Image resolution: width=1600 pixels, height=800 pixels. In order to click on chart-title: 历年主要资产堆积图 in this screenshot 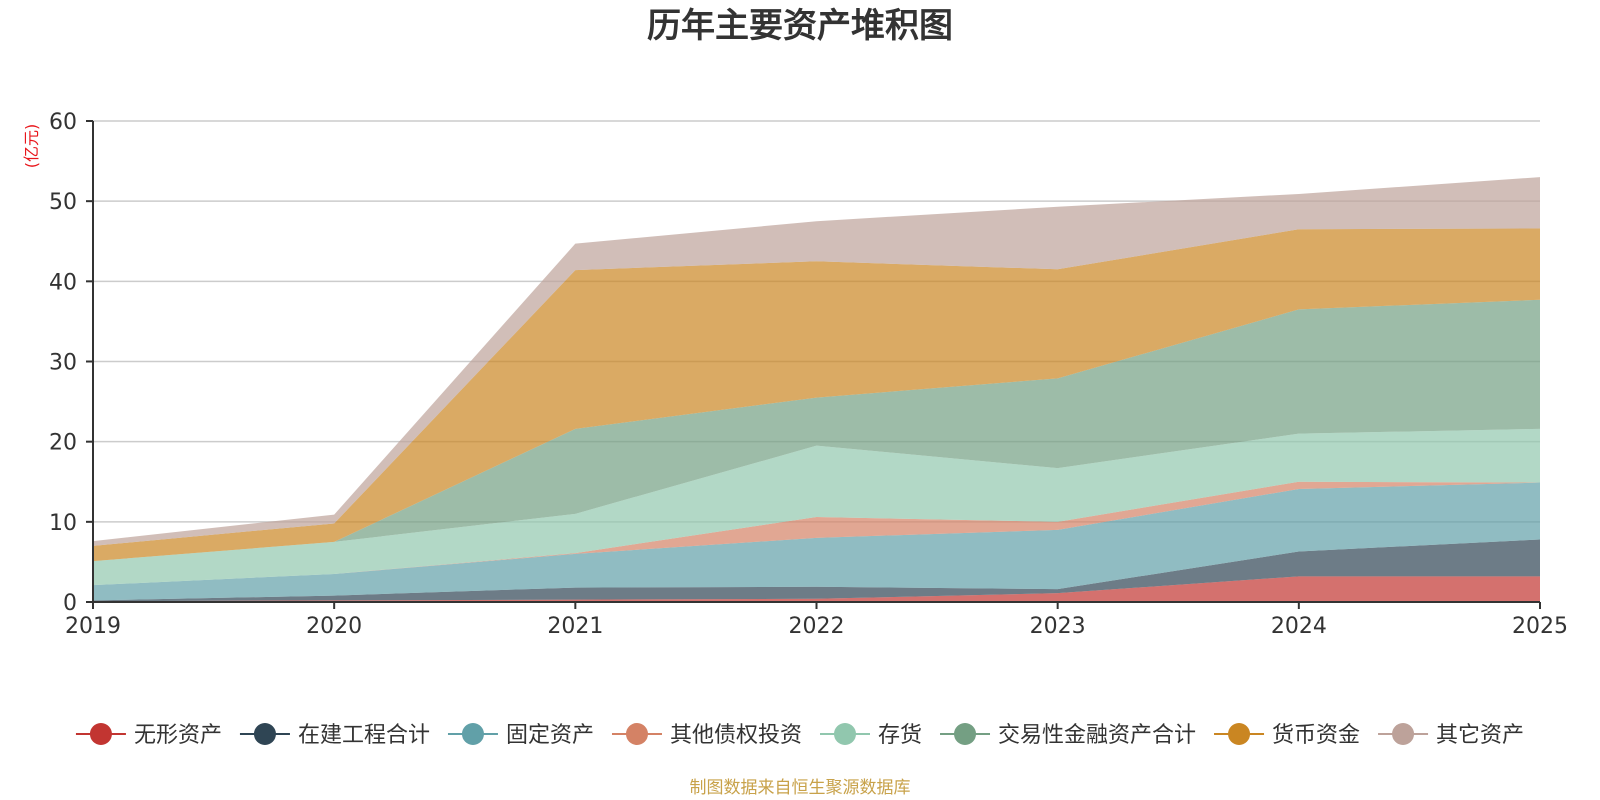, I will do `click(800, 26)`.